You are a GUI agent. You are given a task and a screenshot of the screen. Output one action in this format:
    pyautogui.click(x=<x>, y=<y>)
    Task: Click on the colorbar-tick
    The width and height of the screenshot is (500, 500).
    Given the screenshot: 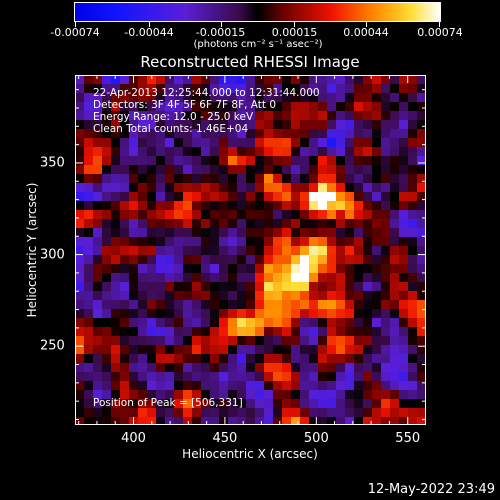 What is the action you would take?
    pyautogui.click(x=295, y=24)
    